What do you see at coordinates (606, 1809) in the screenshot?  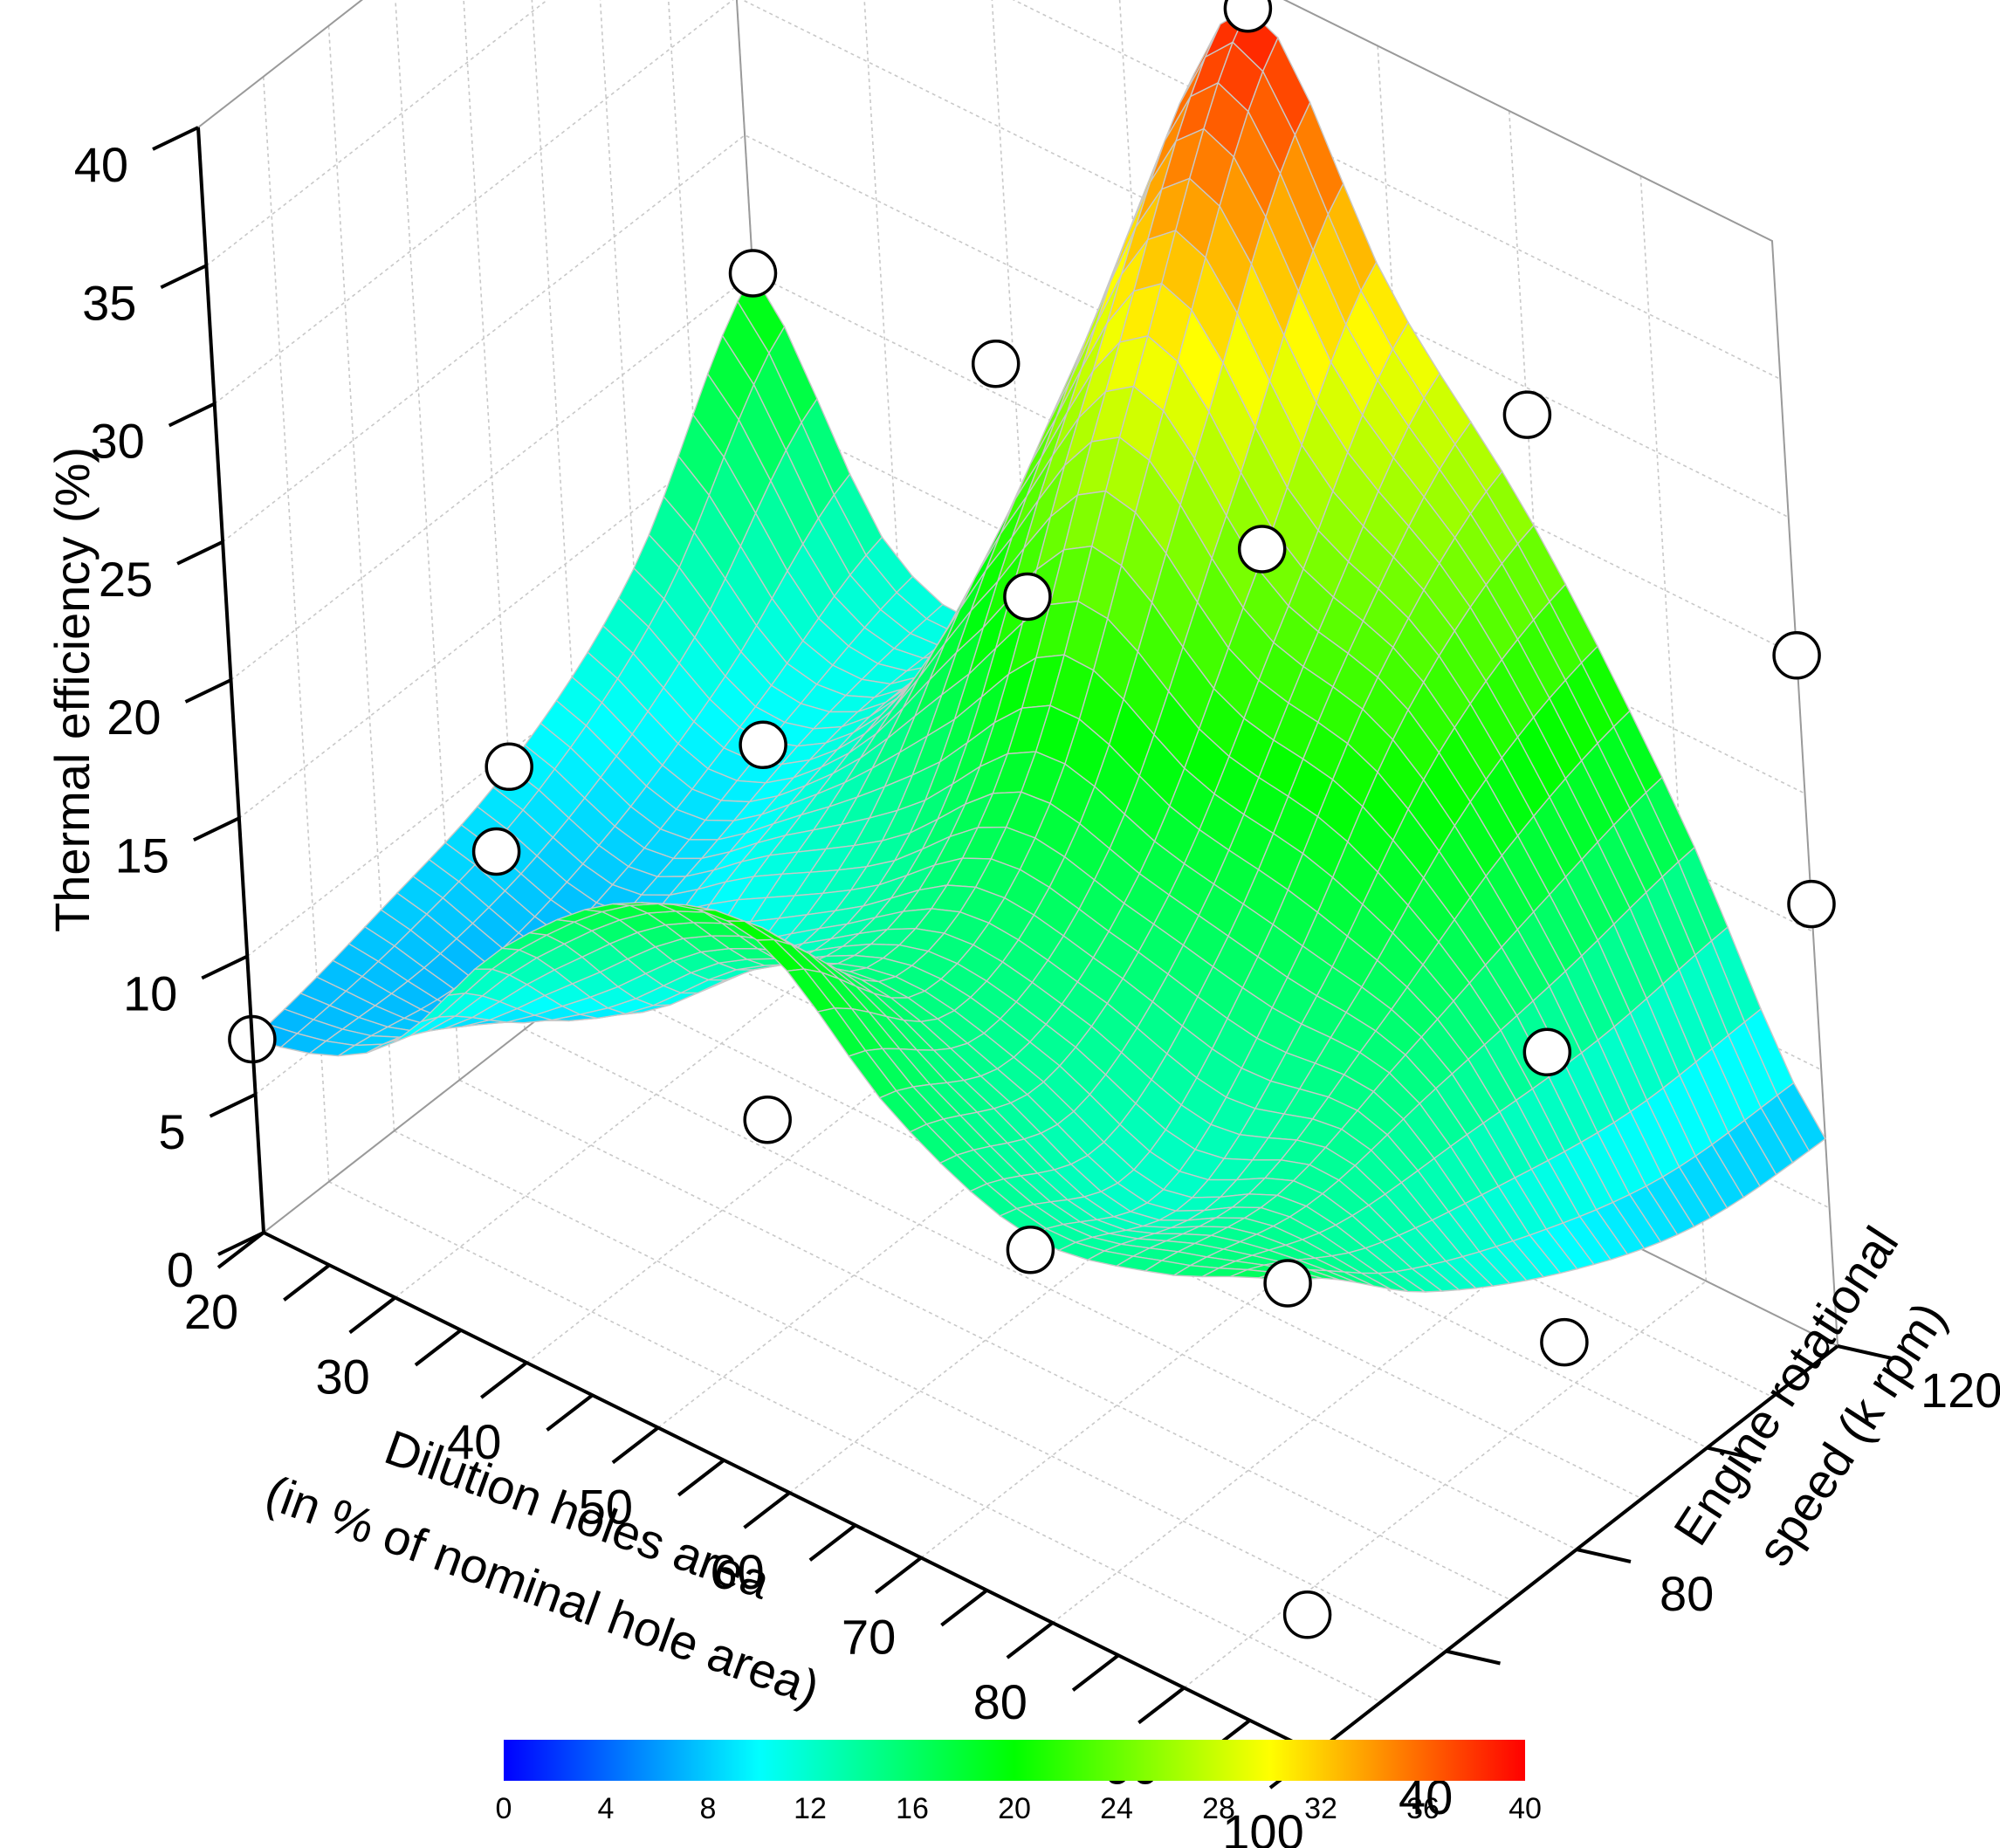 I see `colorbar-tick-label: 4` at bounding box center [606, 1809].